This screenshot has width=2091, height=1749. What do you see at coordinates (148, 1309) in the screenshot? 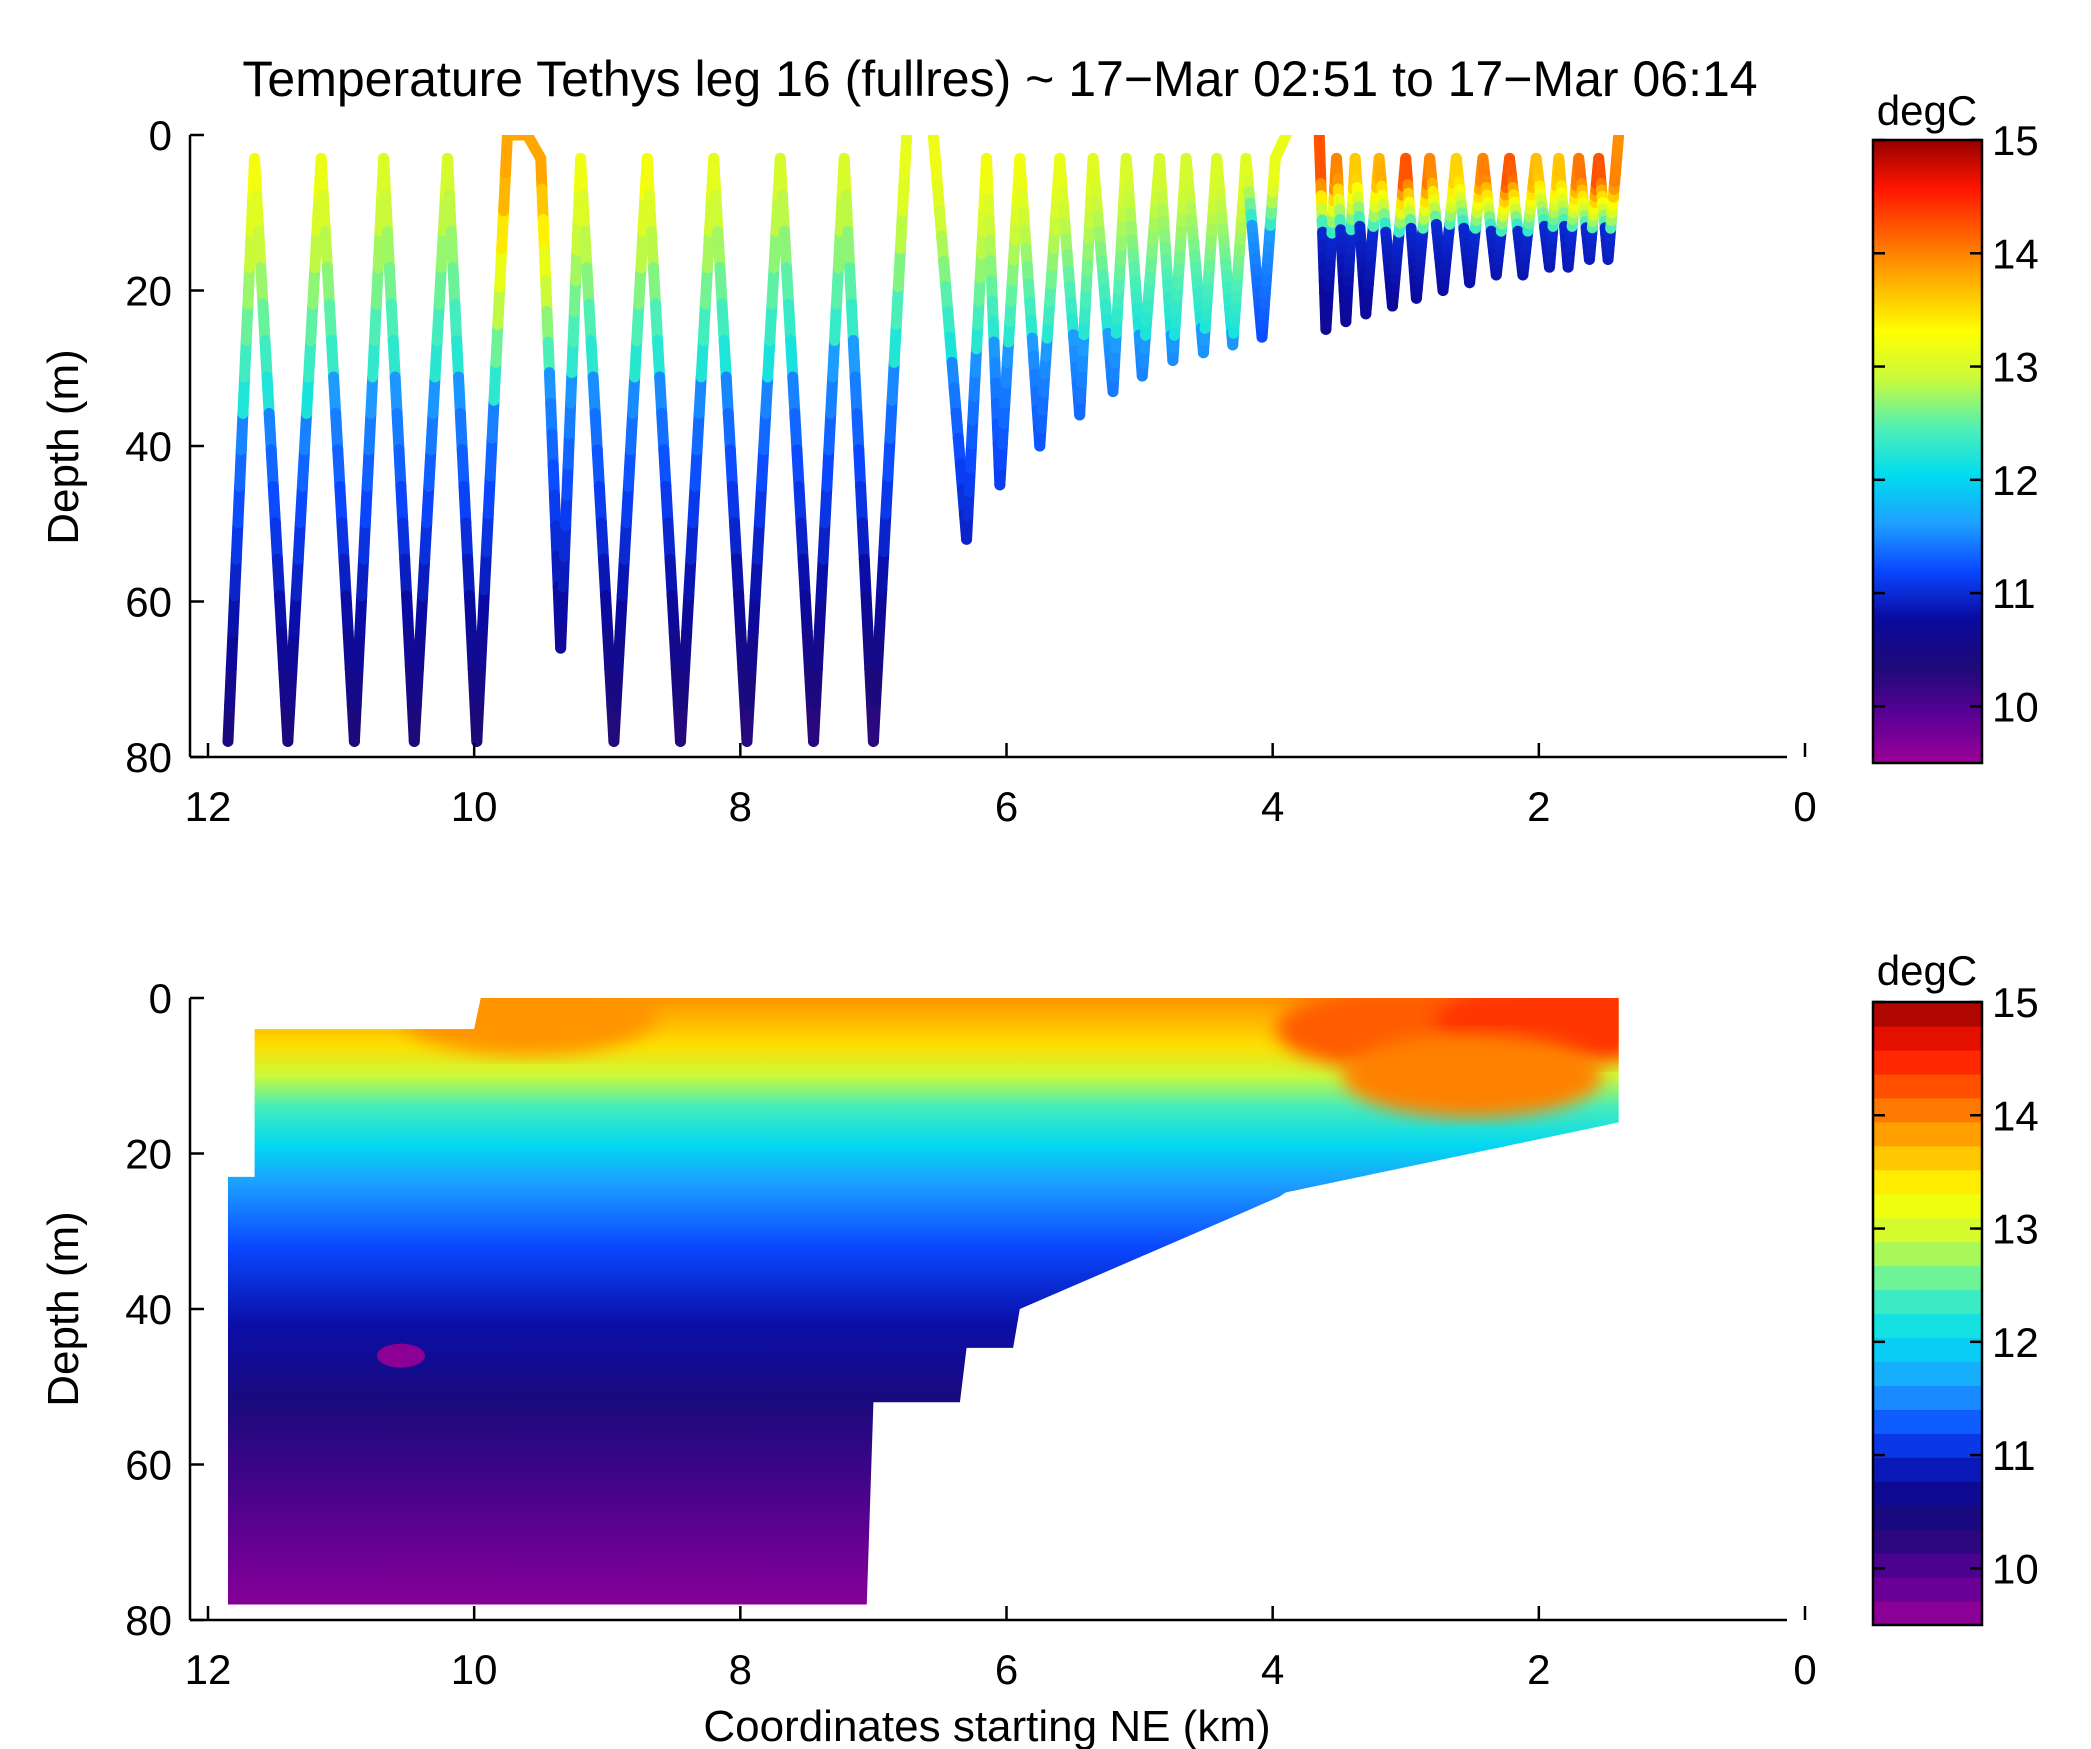
I see `y-tick-label: 40` at bounding box center [148, 1309].